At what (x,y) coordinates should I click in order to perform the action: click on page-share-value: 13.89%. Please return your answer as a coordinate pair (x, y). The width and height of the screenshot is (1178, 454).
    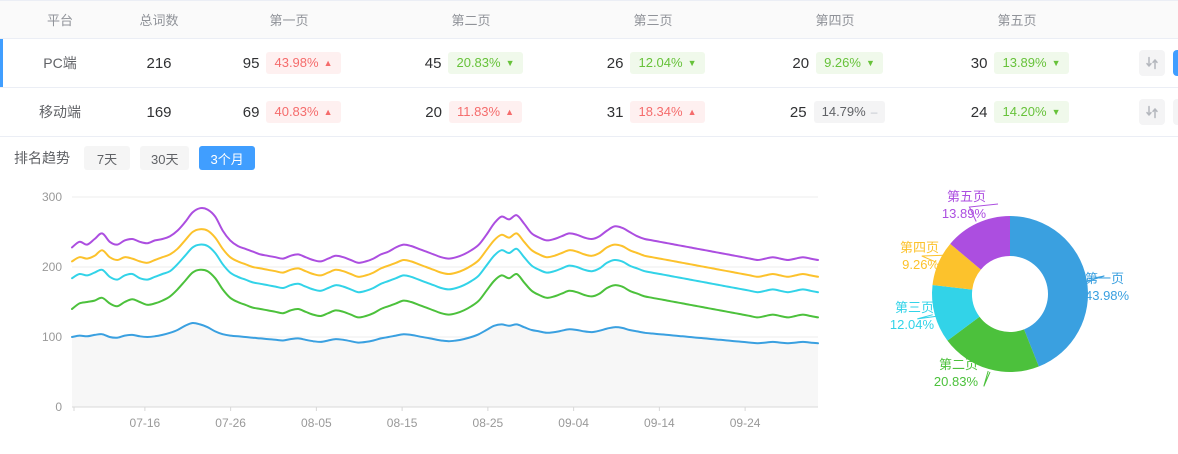
    Looking at the image, I should click on (1024, 63).